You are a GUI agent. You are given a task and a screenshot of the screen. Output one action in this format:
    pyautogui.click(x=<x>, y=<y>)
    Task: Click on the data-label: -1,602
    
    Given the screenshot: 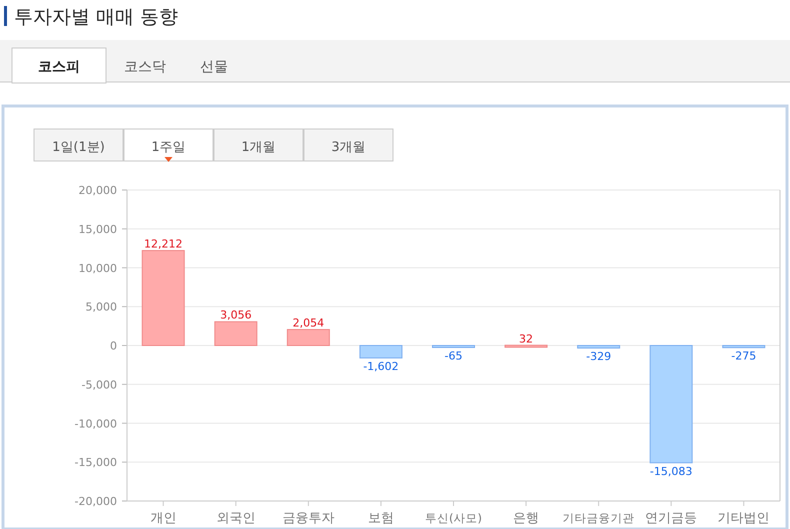 What is the action you would take?
    pyautogui.click(x=381, y=366)
    